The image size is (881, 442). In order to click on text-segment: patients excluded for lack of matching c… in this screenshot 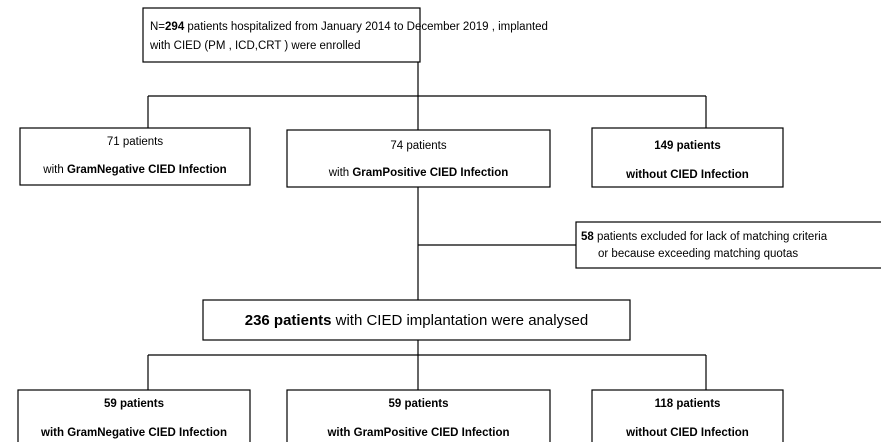, I will do `click(711, 237)`.